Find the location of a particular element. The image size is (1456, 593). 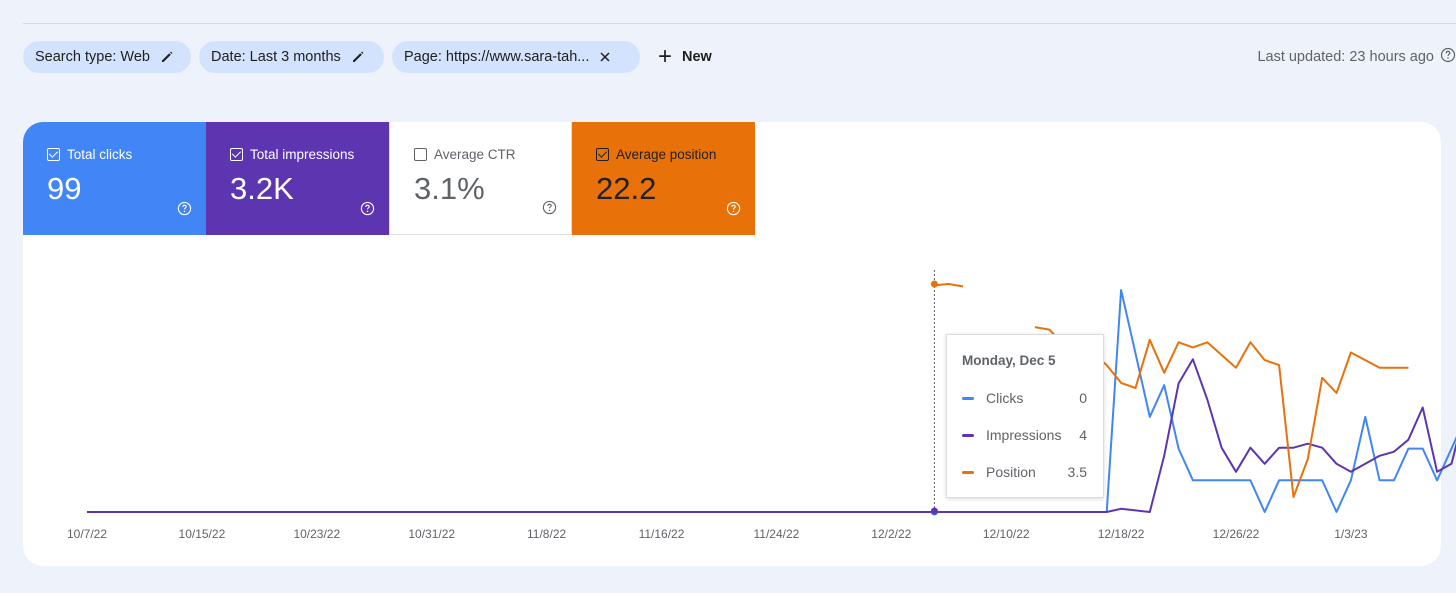

chip-label: Date: Last 3 months is located at coordinates (276, 57).